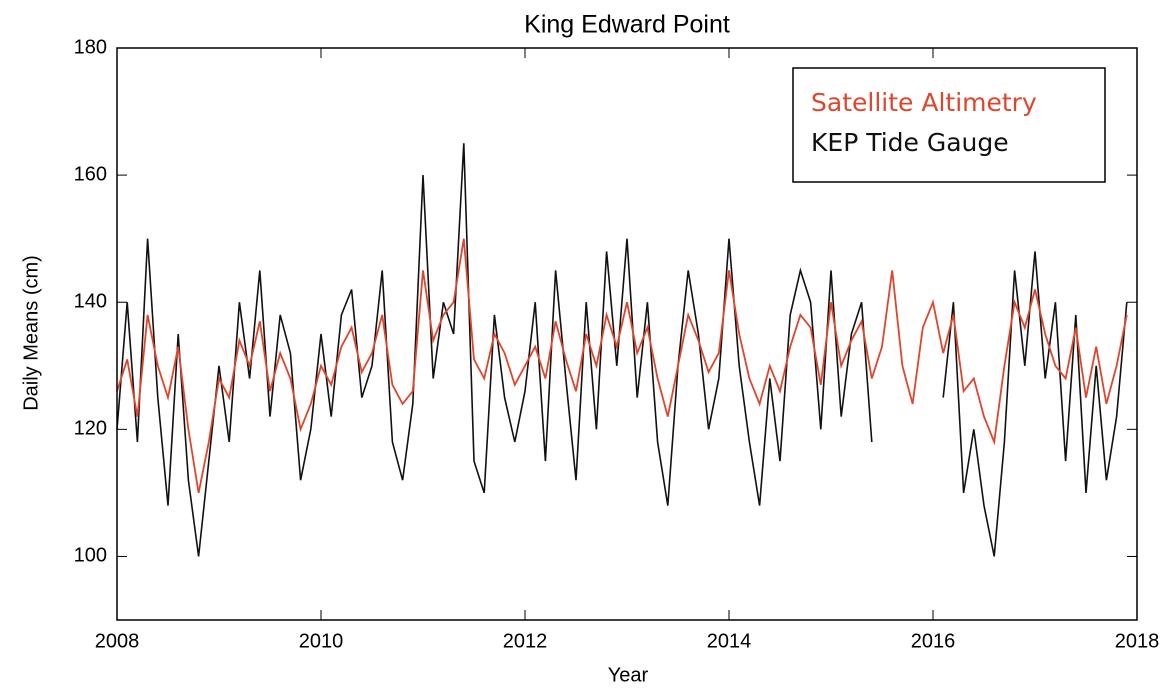 Image resolution: width=1168 pixels, height=688 pixels. Describe the element at coordinates (117, 641) in the screenshot. I see `x-tick-label: 2008` at that location.